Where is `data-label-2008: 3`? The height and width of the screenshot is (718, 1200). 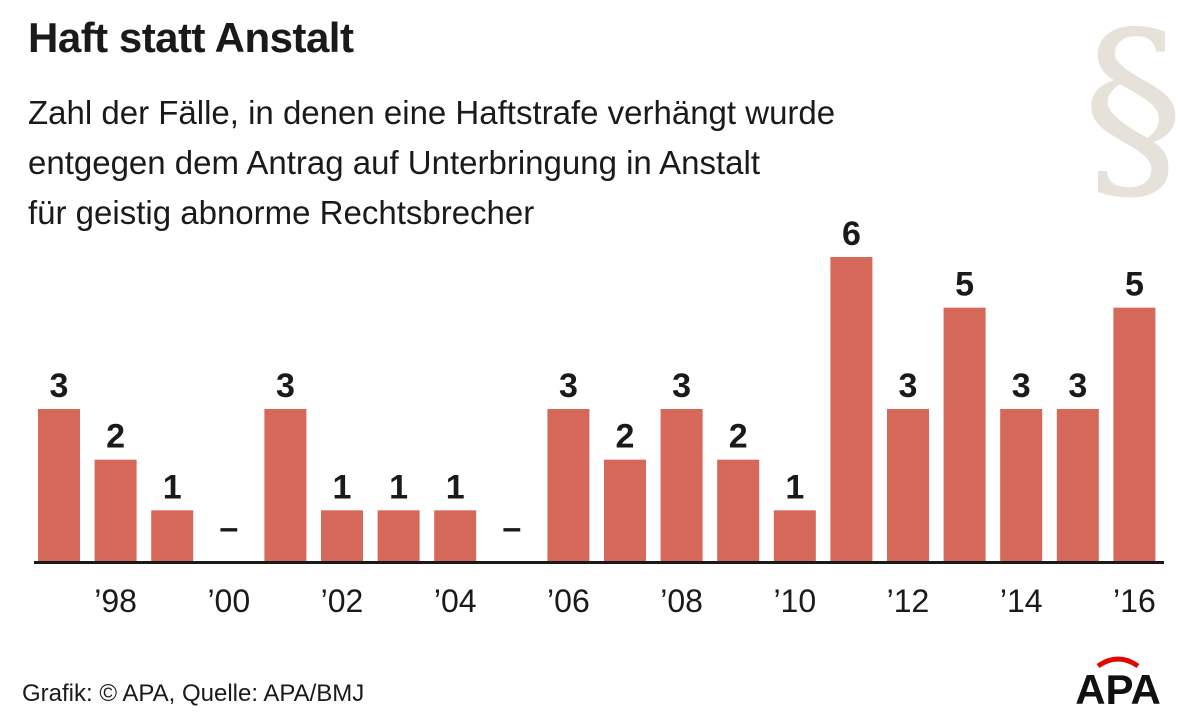
data-label-2008: 3 is located at coordinates (681, 386).